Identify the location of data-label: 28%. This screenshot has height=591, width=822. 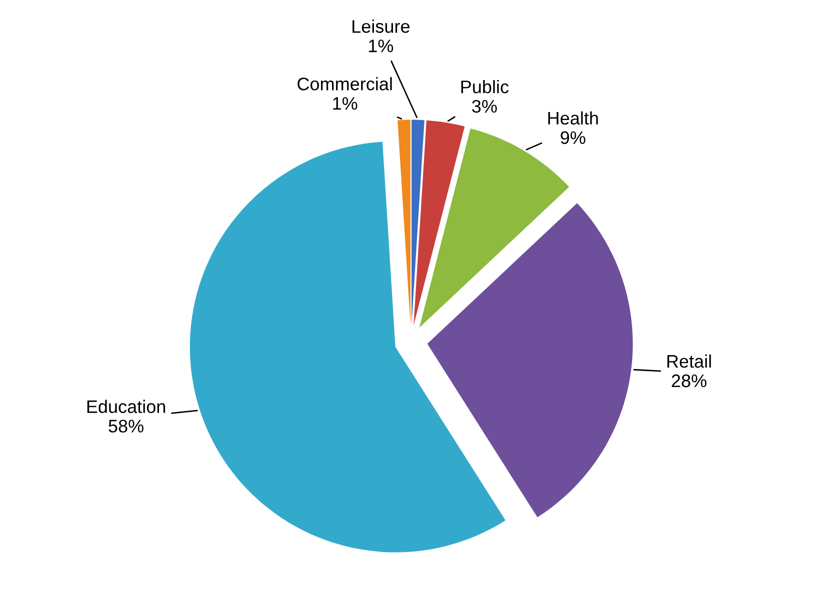
(689, 381).